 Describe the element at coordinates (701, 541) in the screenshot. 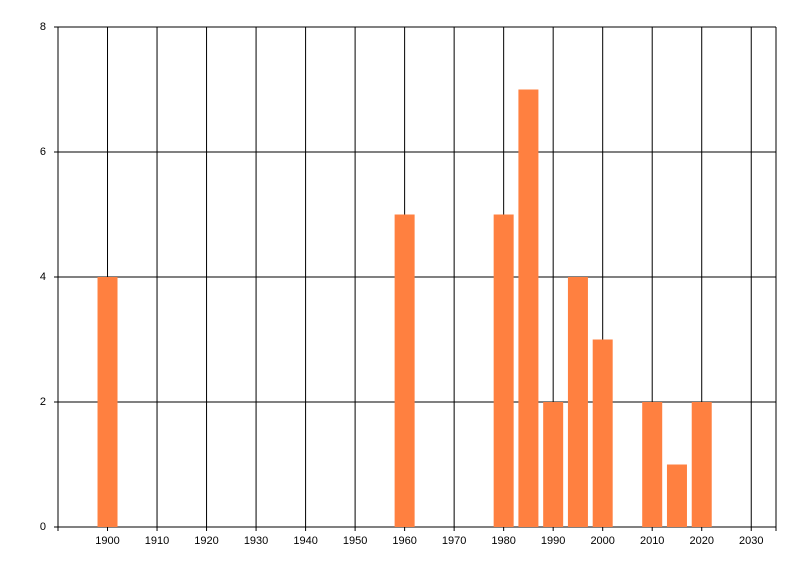

I see `x-tick-label: 2020` at that location.